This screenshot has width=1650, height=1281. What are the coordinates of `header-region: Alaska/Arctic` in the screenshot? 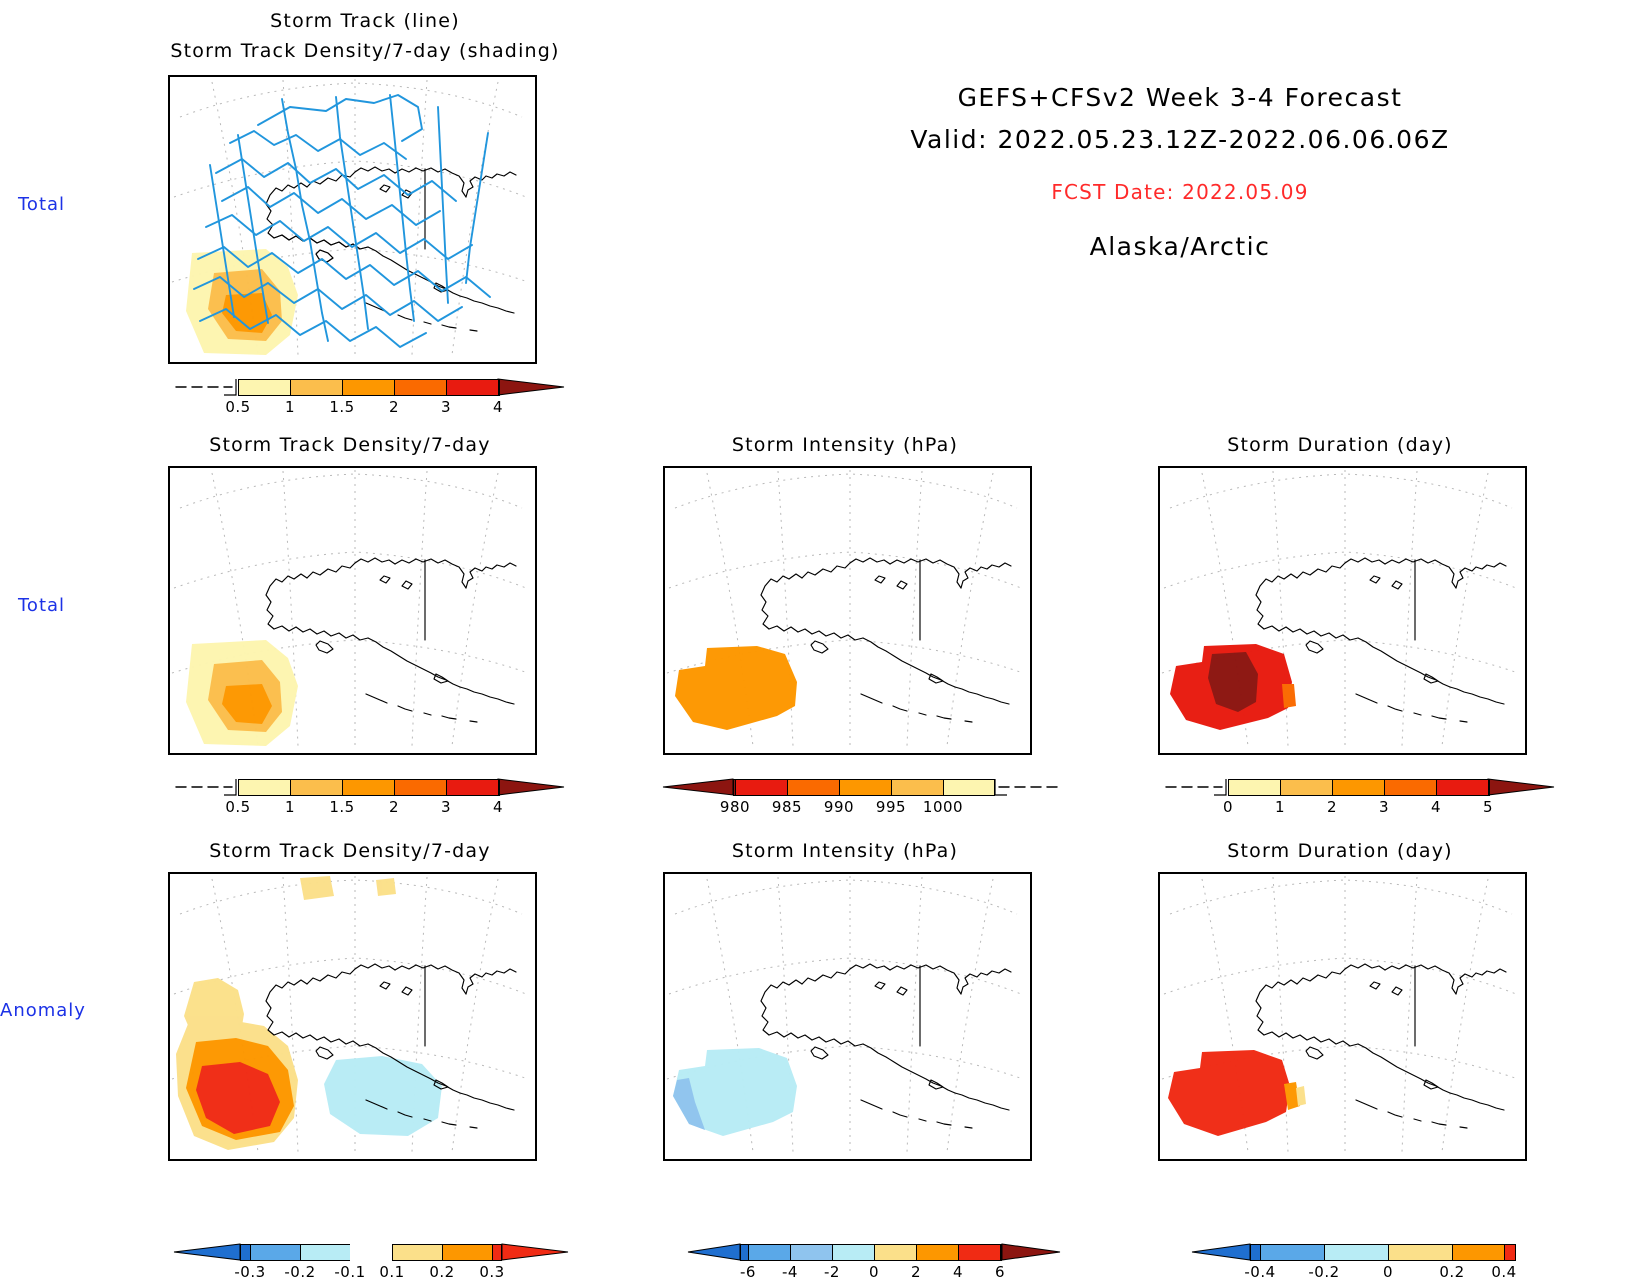 It's located at (1180, 246).